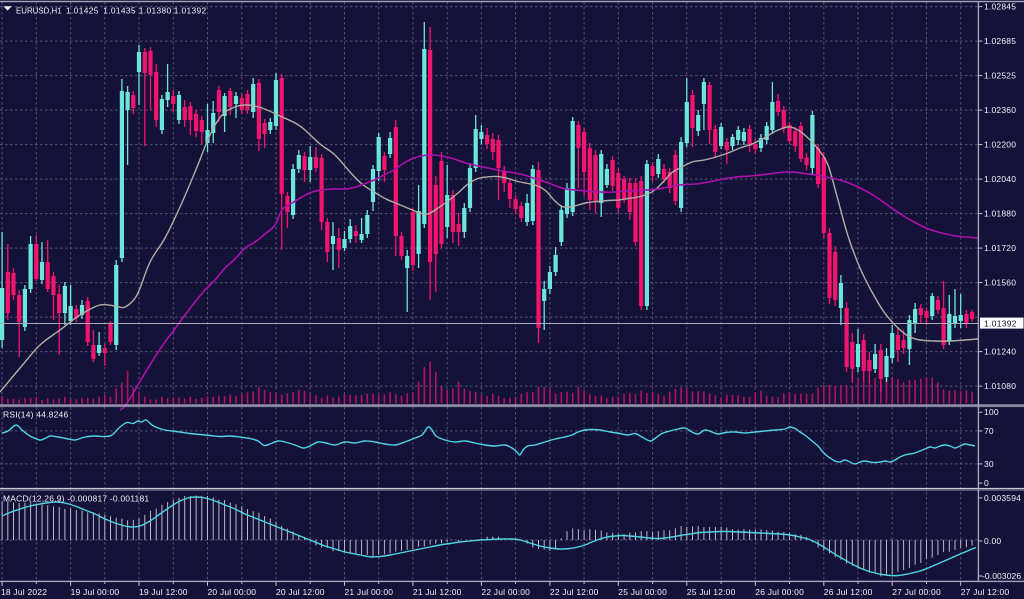  I want to click on svg-text: 1.01560, so click(1000, 283).